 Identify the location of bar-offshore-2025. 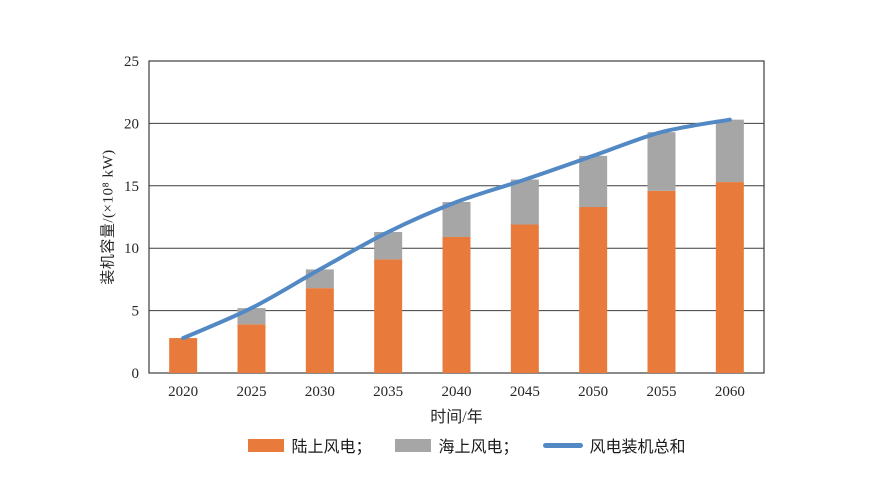
(251, 316).